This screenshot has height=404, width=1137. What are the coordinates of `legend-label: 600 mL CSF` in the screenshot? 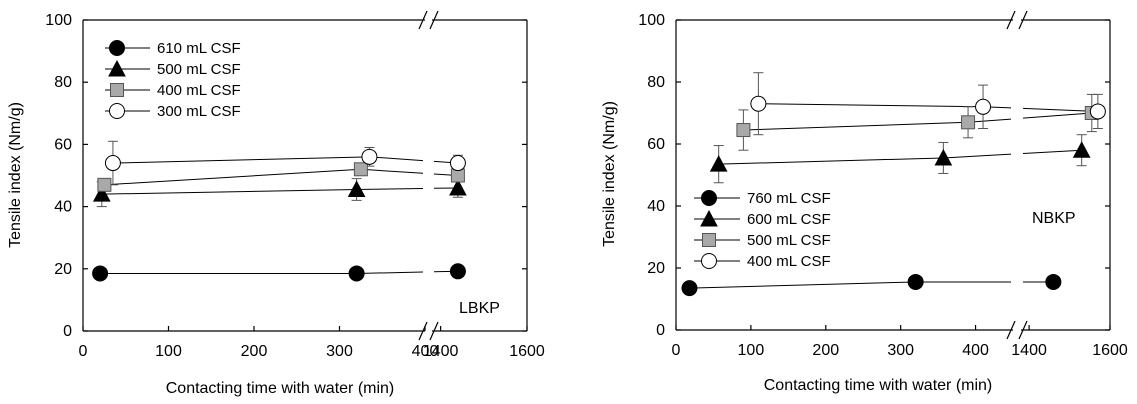 It's located at (789, 219).